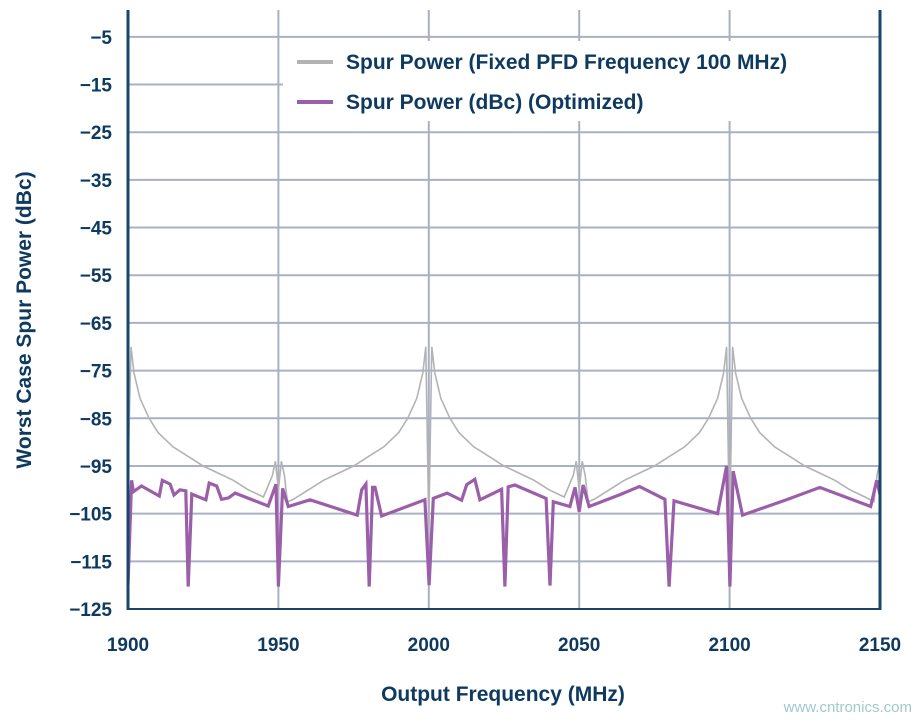  What do you see at coordinates (278, 645) in the screenshot?
I see `x-tick-label: 1950` at bounding box center [278, 645].